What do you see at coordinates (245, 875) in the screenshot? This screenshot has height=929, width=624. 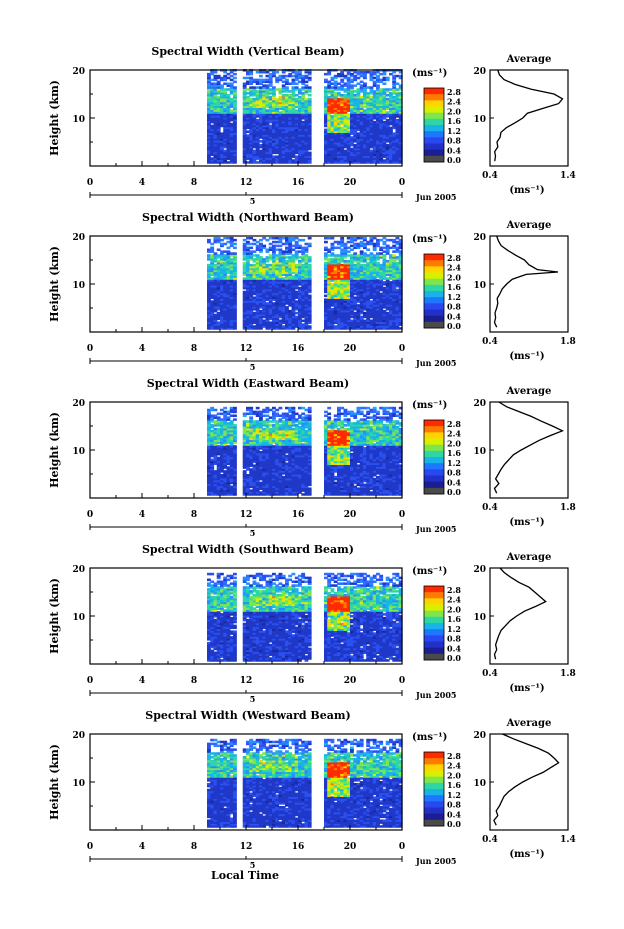 I see `x-axis-title: Local Time` at bounding box center [245, 875].